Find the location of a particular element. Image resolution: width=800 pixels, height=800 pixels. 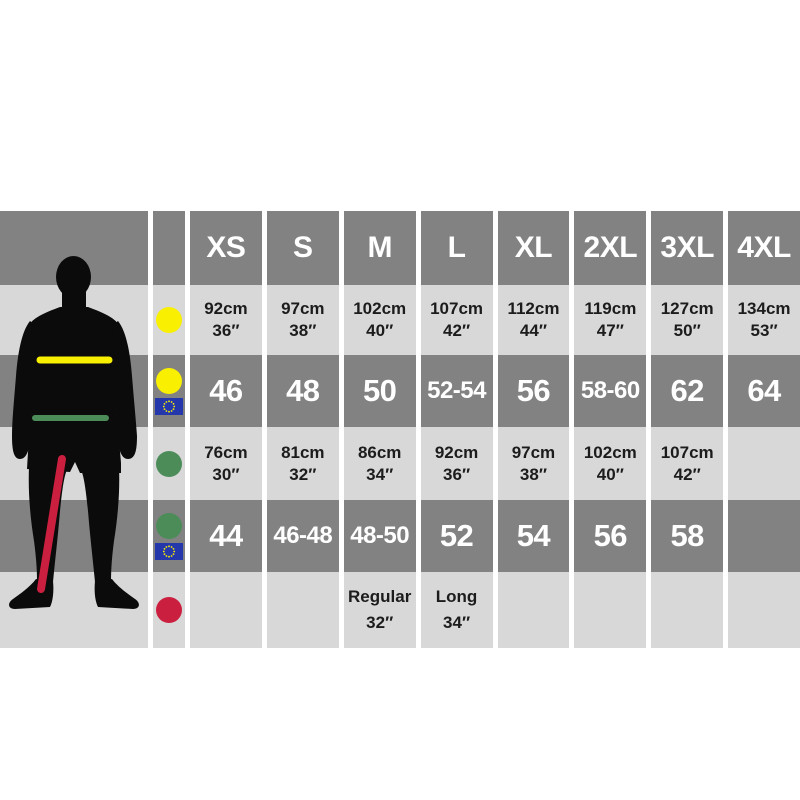

cell-line1: 112cm is located at coordinates (533, 308).